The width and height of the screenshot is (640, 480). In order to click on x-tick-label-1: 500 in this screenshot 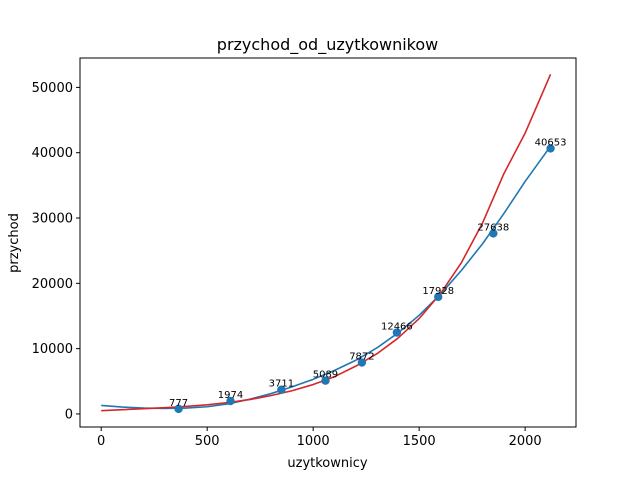, I will do `click(207, 441)`.